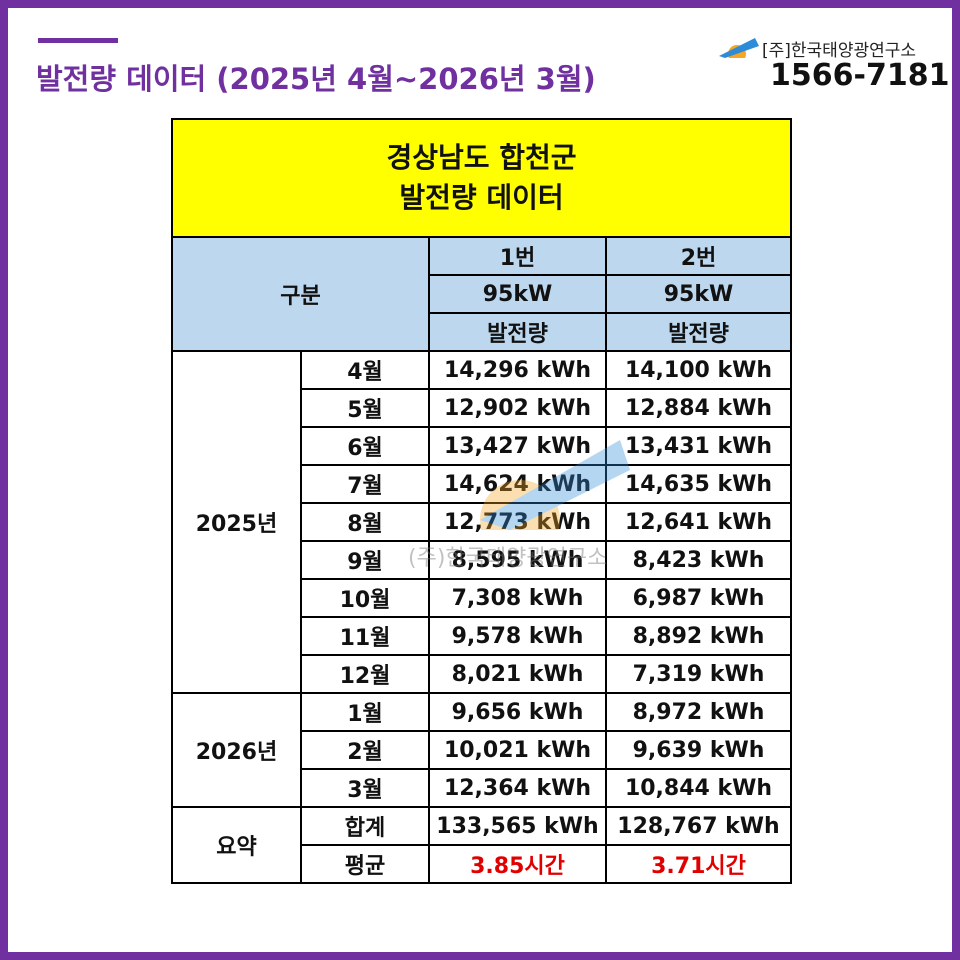  I want to click on accent-bar, so click(78, 40).